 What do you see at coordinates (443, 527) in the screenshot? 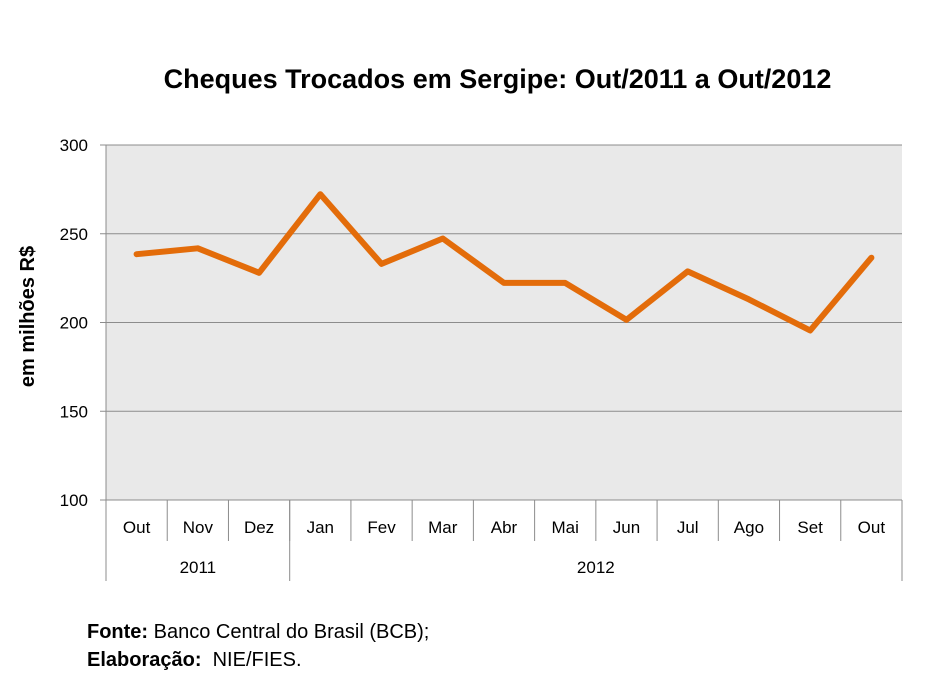
I see `x-tick-label: Mar` at bounding box center [443, 527].